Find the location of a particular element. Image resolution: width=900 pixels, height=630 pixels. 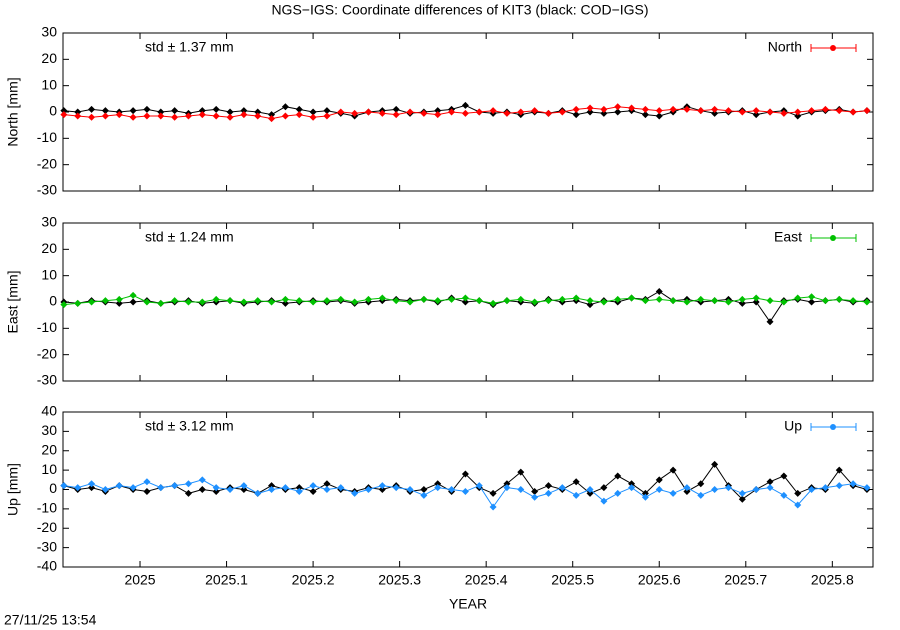

y-tick-label: -10 is located at coordinates (47, 508).